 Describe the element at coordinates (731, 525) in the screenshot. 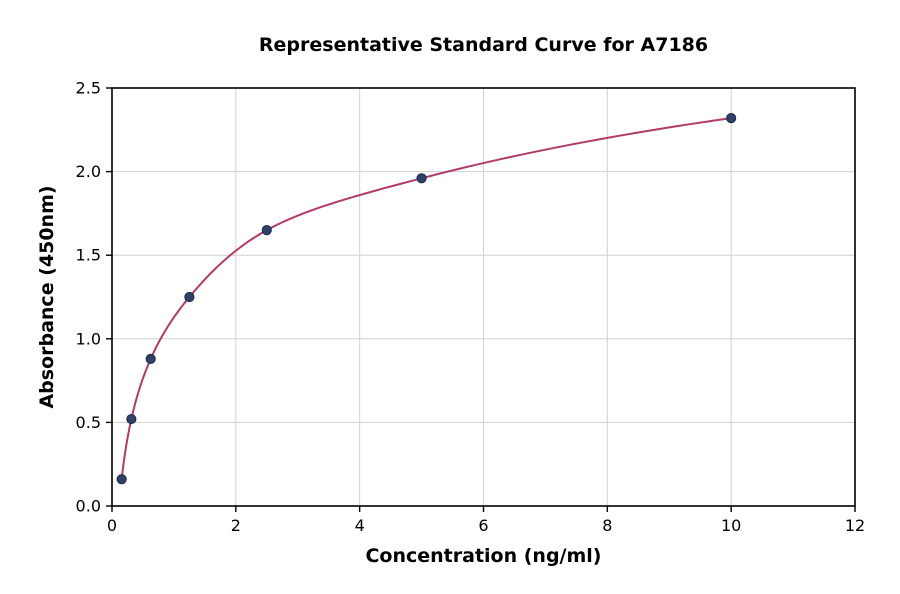

I see `x-tick-label: 10` at that location.